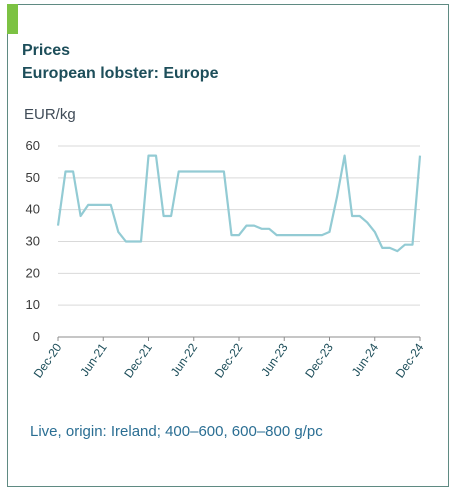 This screenshot has width=458, height=493. What do you see at coordinates (33, 177) in the screenshot?
I see `y-tick-label: 50` at bounding box center [33, 177].